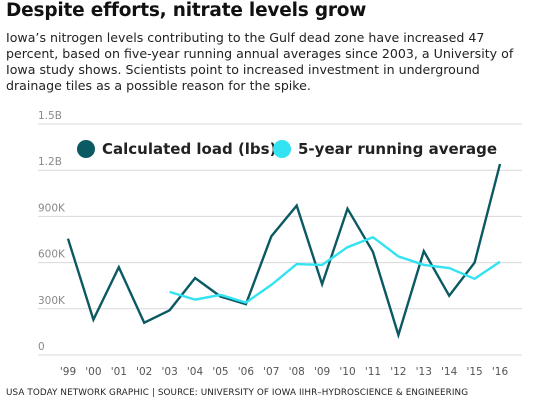  Describe the element at coordinates (93, 372) in the screenshot. I see `x-tick-label: '00` at that location.